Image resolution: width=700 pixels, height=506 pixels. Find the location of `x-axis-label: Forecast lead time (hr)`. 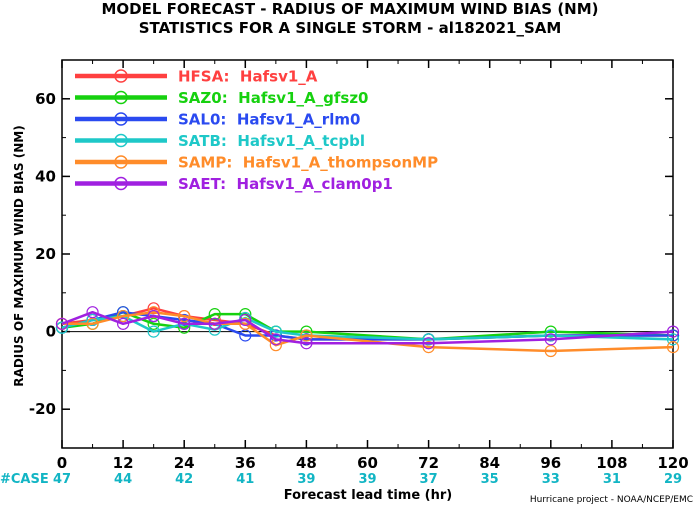

x-axis-label: Forecast lead time (hr) is located at coordinates (368, 495).